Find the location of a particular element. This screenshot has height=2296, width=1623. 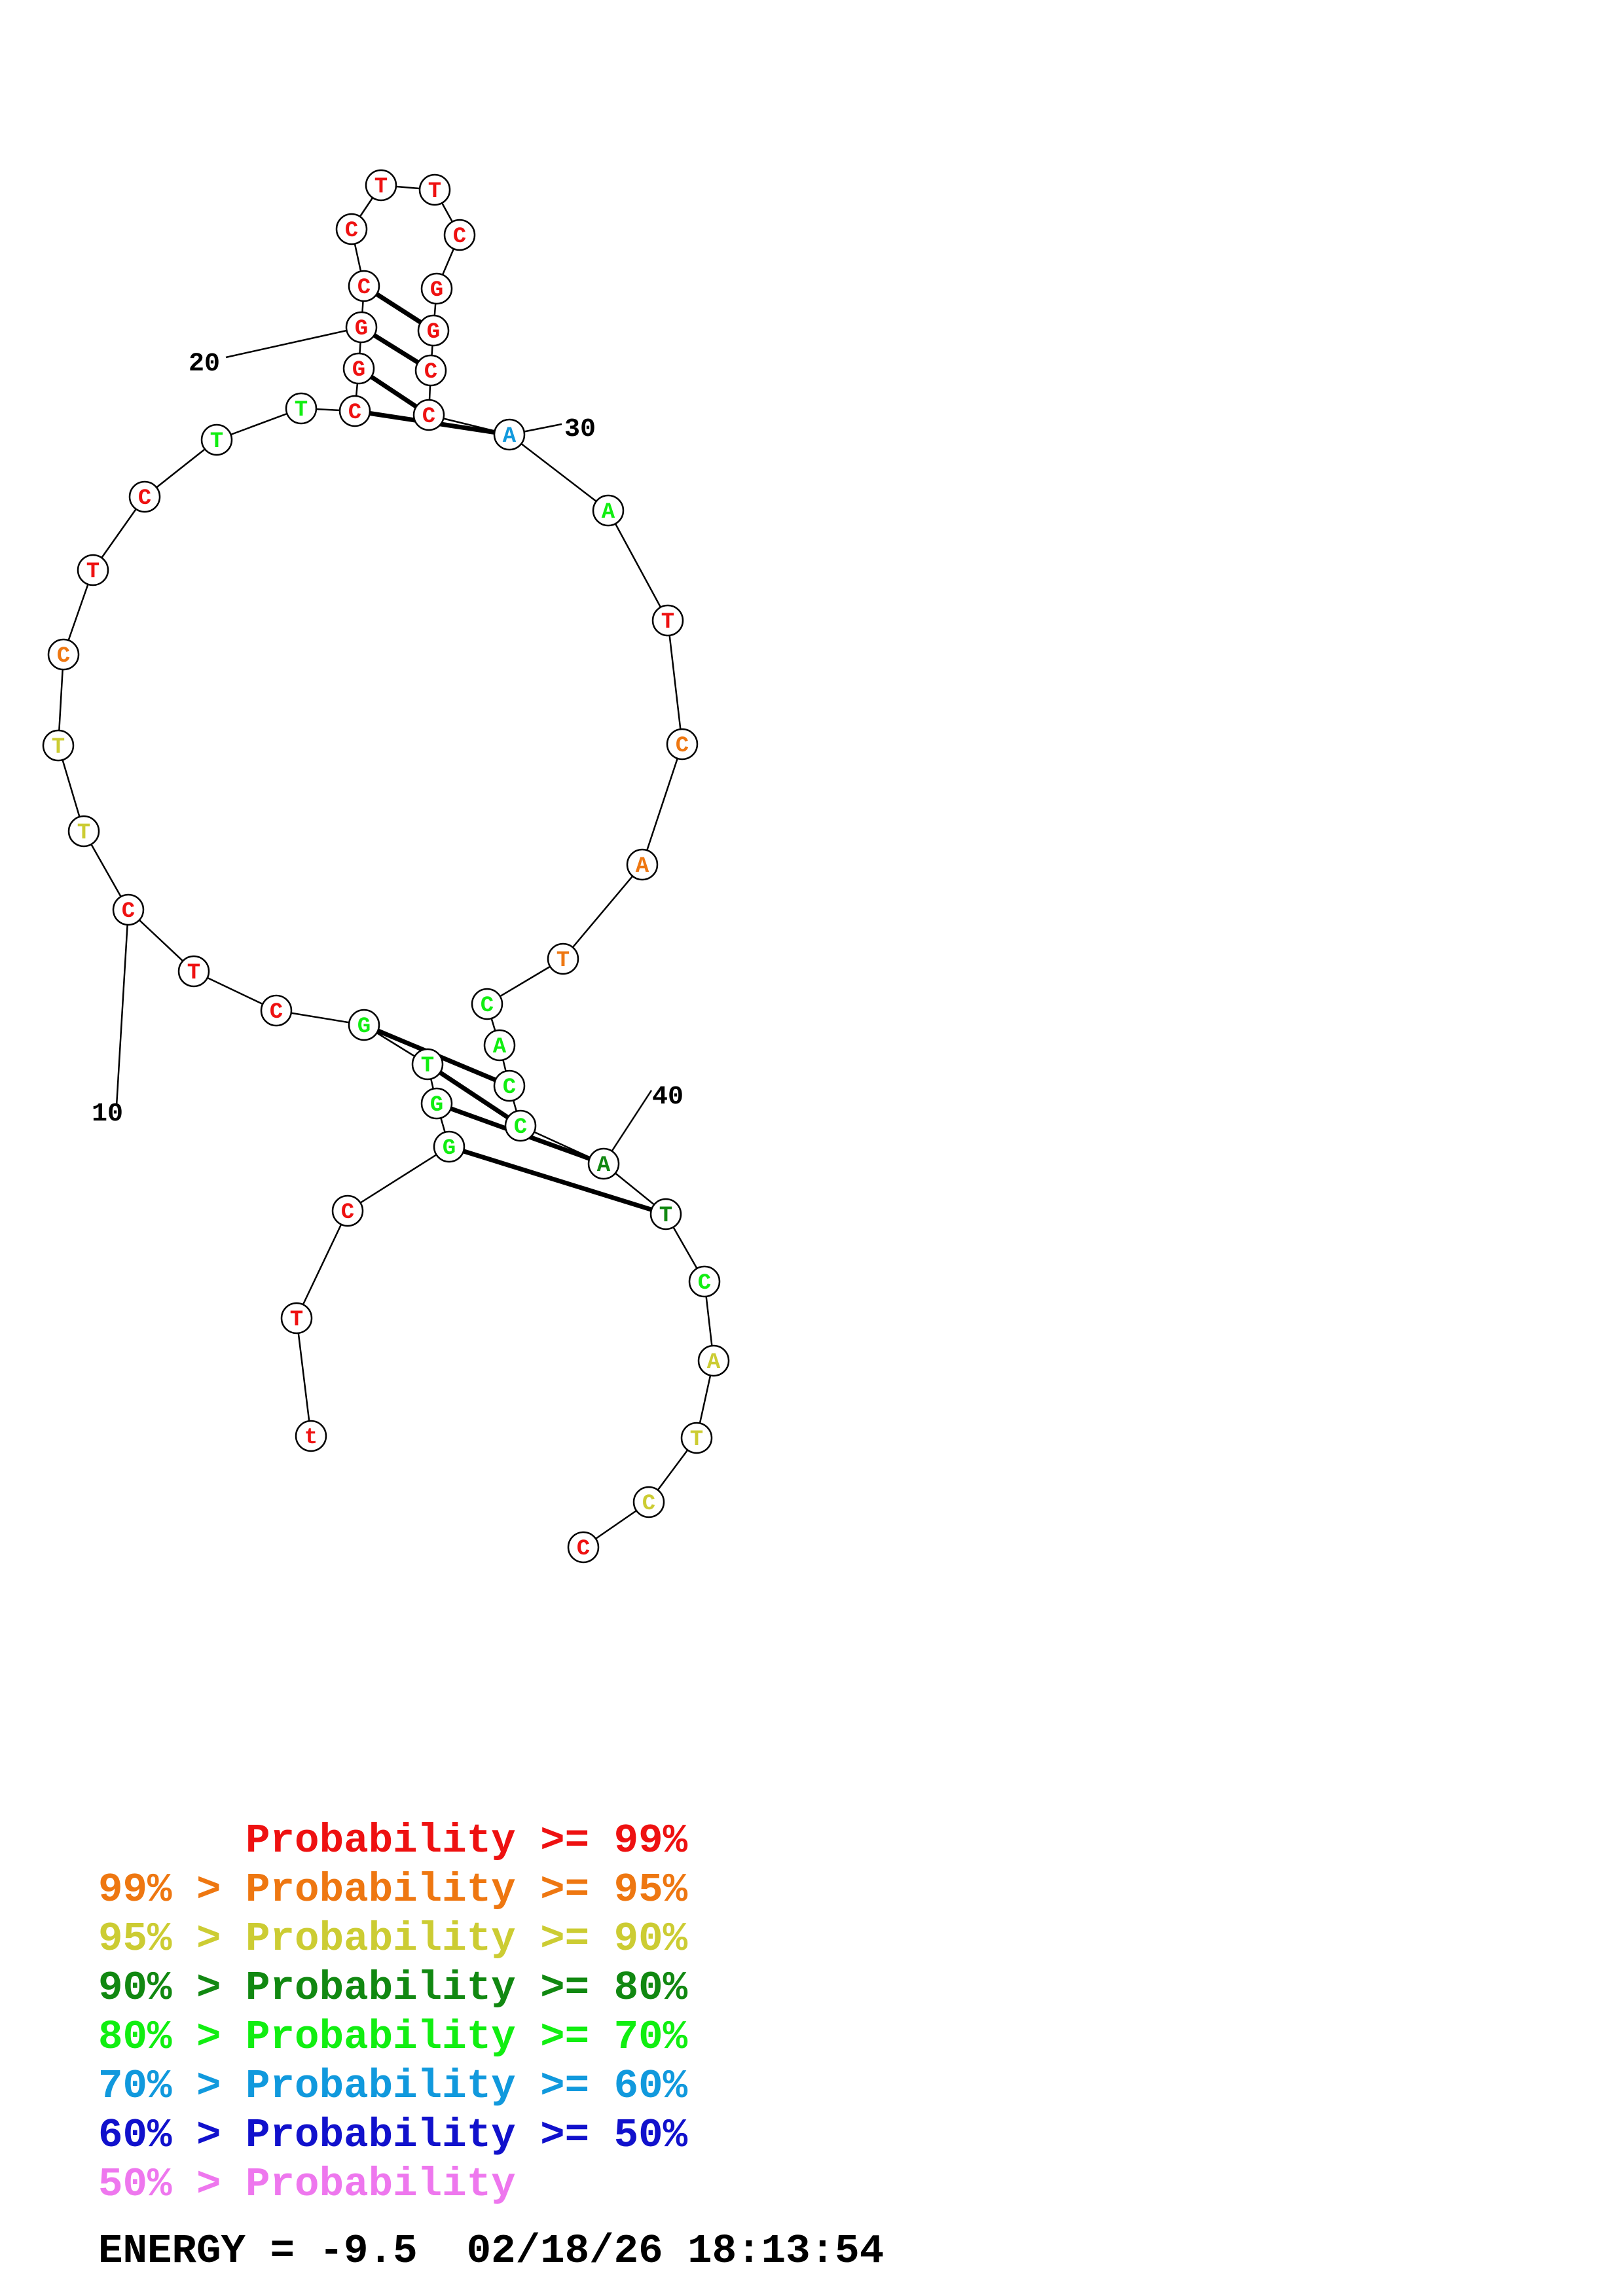

legend-text: Probability is located at coordinates (381, 2184).